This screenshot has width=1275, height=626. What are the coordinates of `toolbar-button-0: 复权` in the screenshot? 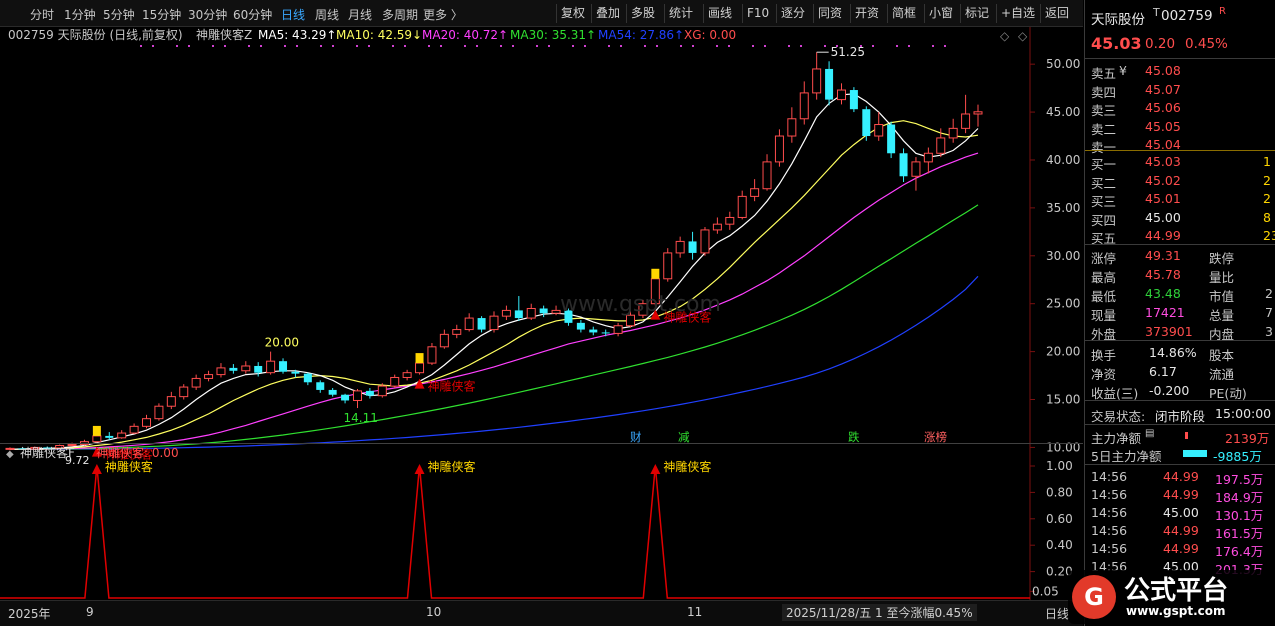 It's located at (572, 13).